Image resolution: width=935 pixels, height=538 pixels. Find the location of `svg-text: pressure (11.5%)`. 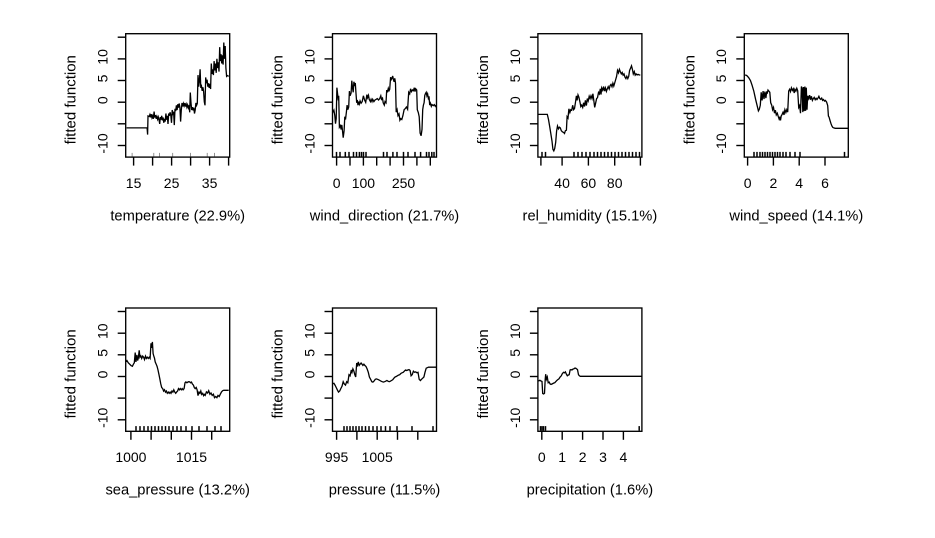

svg-text: pressure (11.5%) is located at coordinates (385, 491).